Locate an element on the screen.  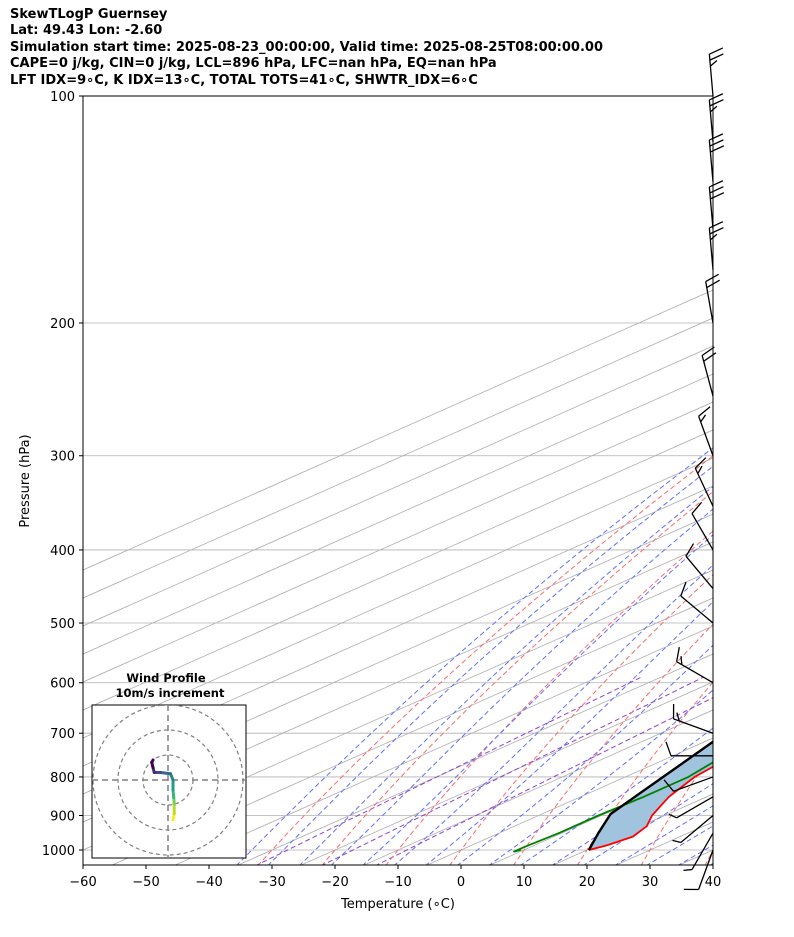
x-tick-label: 10 is located at coordinates (524, 882).